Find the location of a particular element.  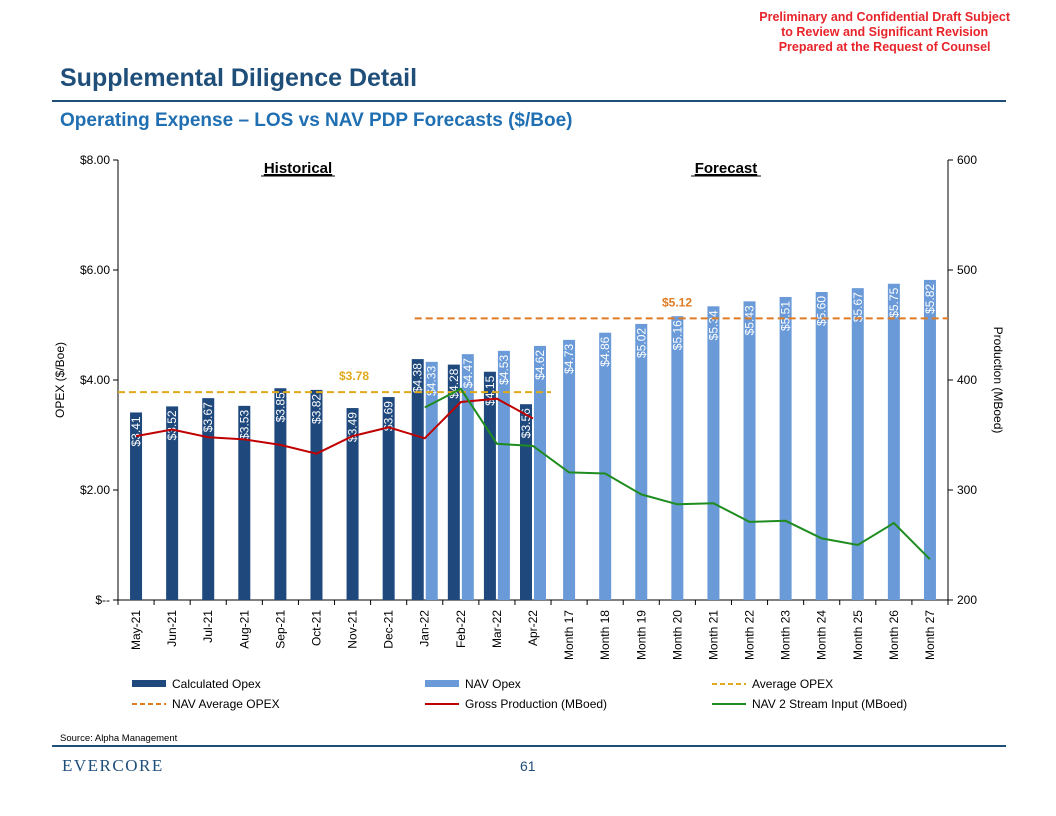

nav-opex-label: $4.53 is located at coordinates (504, 370).